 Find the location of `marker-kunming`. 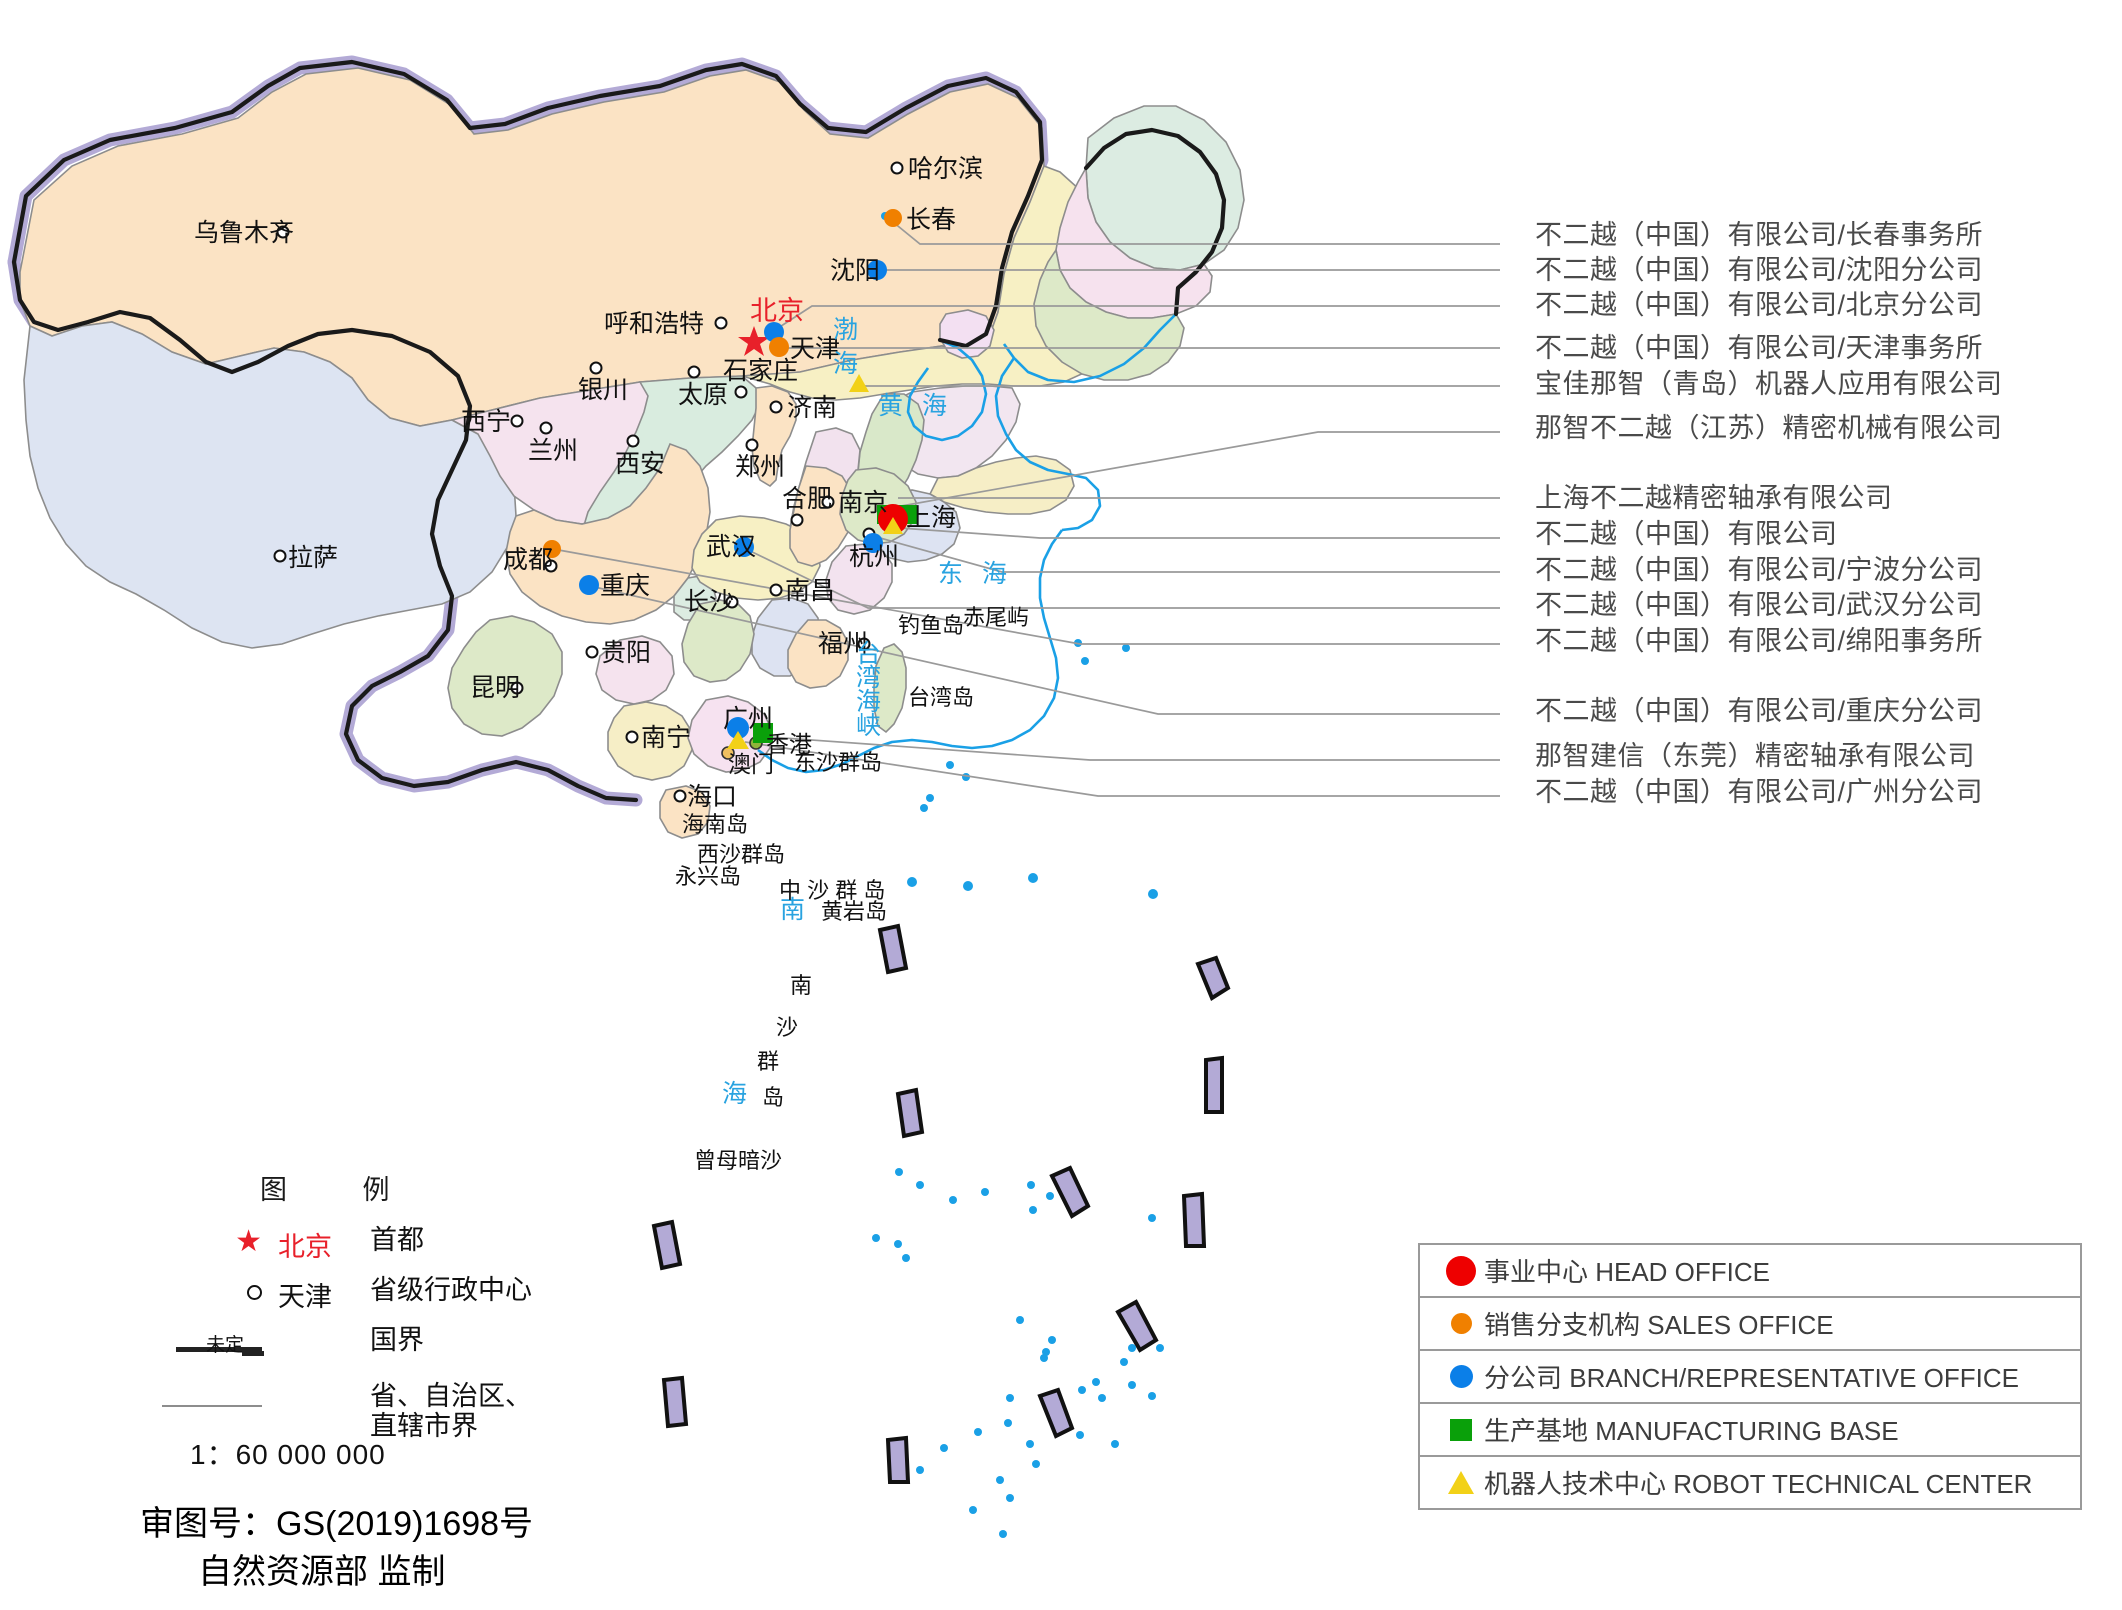

marker-kunming is located at coordinates (517, 688).